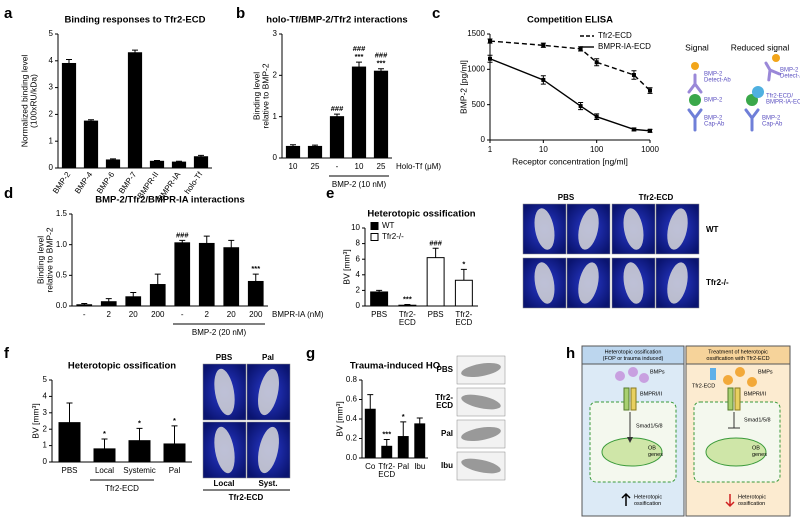  What do you see at coordinates (463, 318) in the screenshot?
I see `x-tick-label: Tfr2-ECD` at bounding box center [463, 318].